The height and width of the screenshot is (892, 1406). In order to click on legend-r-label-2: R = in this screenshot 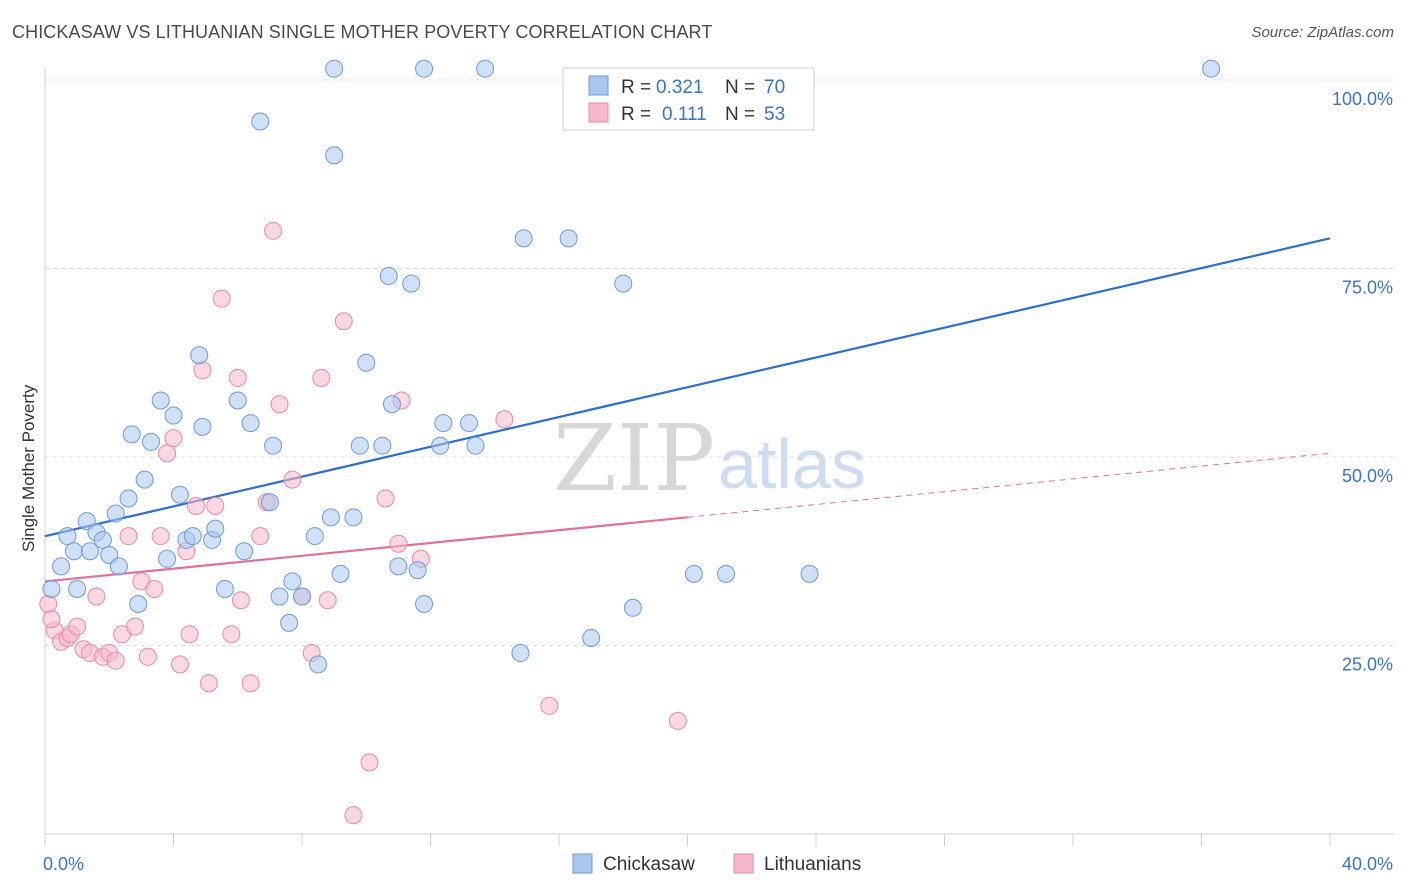, I will do `click(636, 114)`.